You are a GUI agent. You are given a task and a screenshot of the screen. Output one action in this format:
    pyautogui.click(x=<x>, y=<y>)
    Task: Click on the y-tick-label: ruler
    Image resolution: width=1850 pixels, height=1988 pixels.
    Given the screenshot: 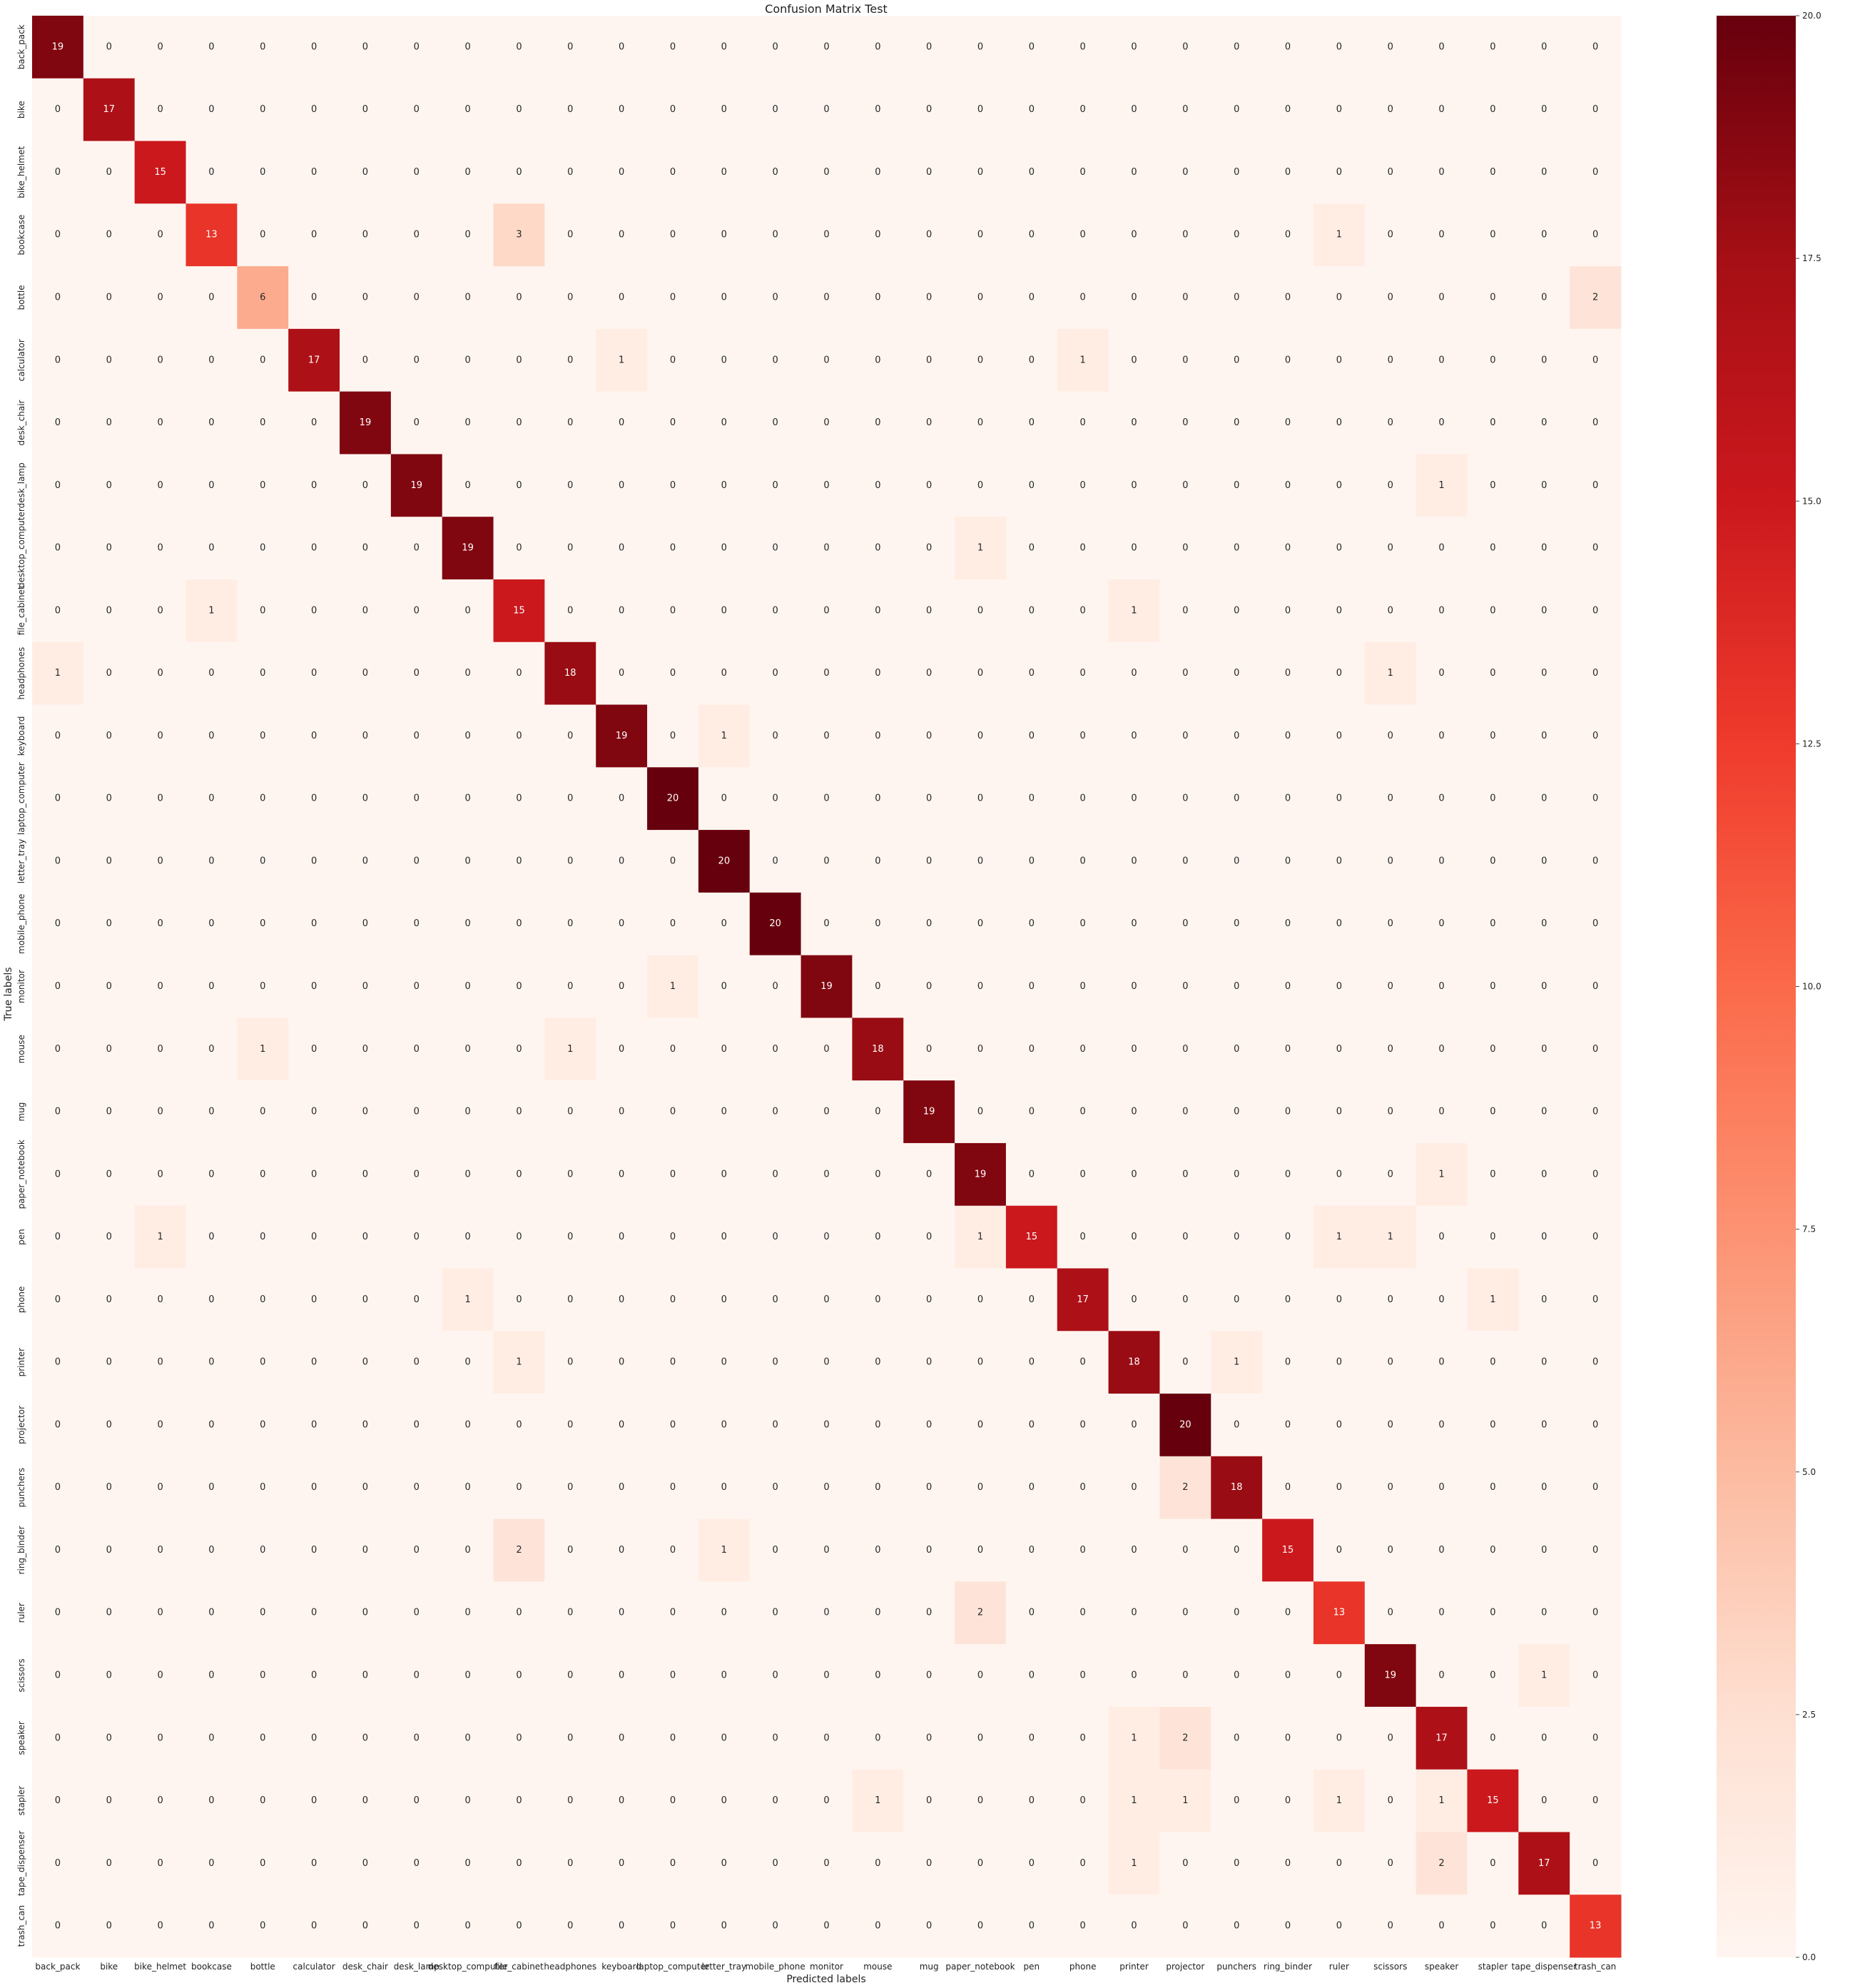 What is the action you would take?
    pyautogui.click(x=21, y=1613)
    